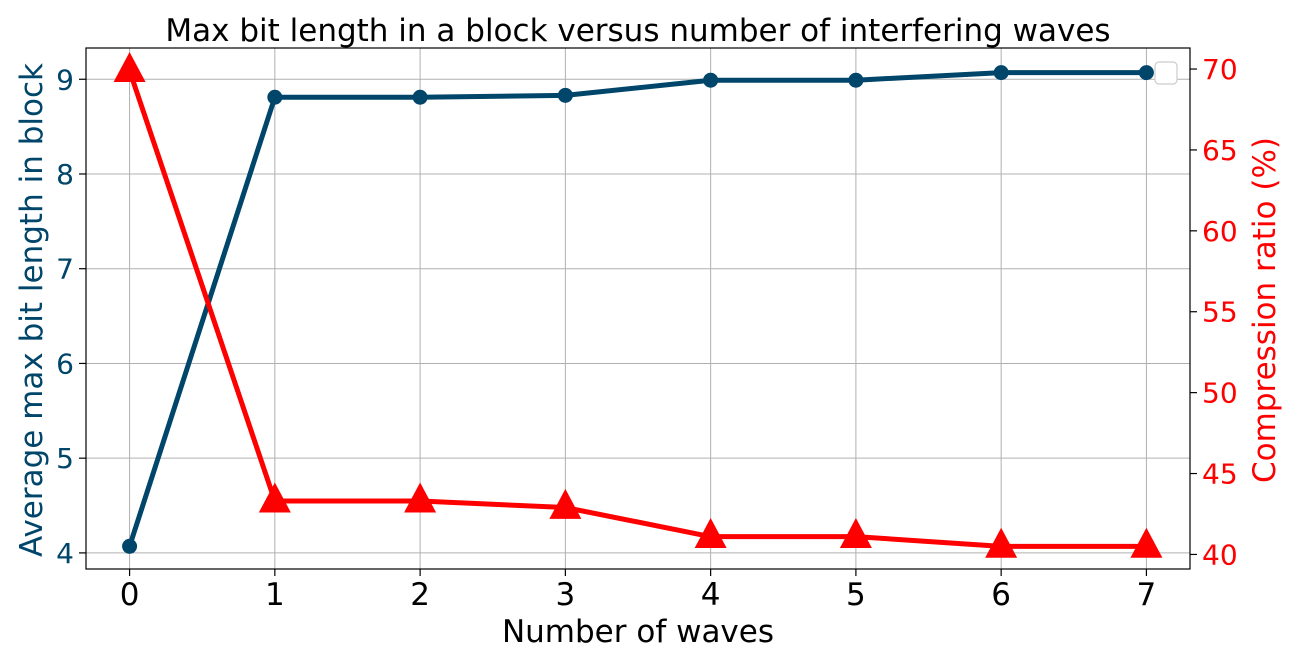 The image size is (1296, 665). I want to click on y-left-tick-label-0: 4, so click(65, 553).